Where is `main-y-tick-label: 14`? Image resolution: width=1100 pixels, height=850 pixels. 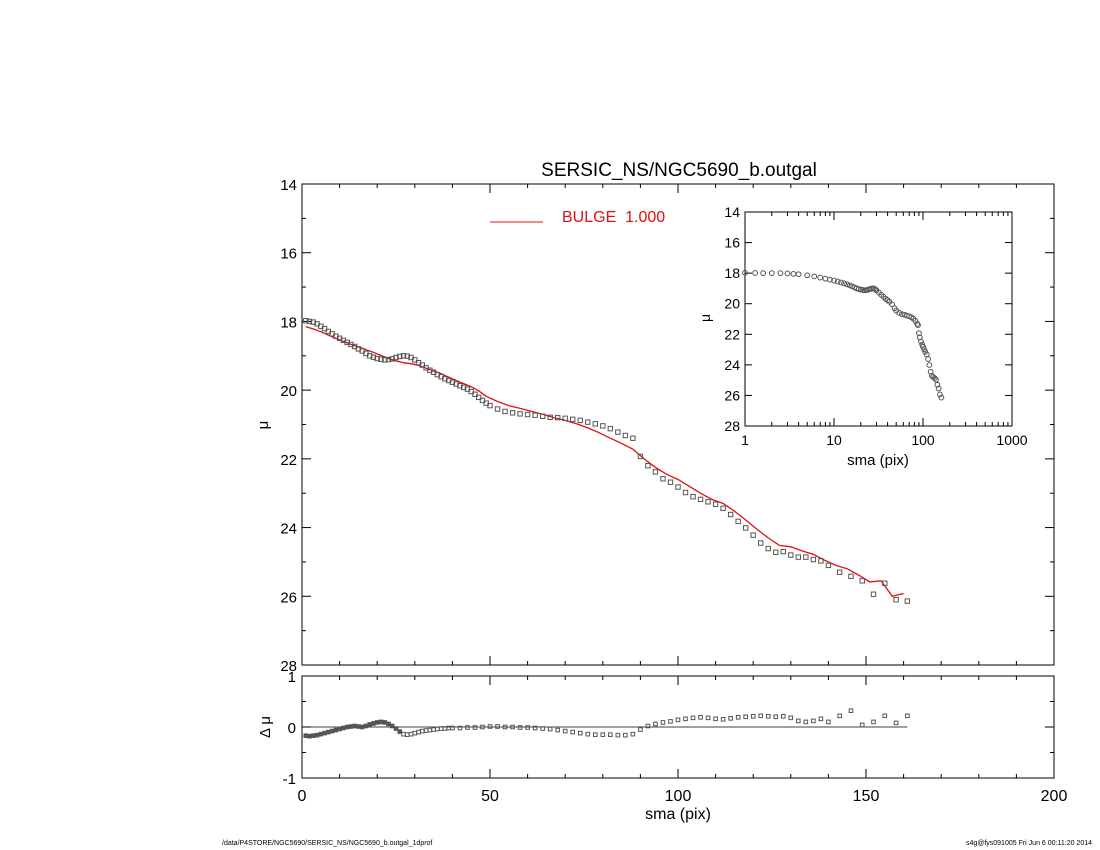
main-y-tick-label: 14 is located at coordinates (288, 185).